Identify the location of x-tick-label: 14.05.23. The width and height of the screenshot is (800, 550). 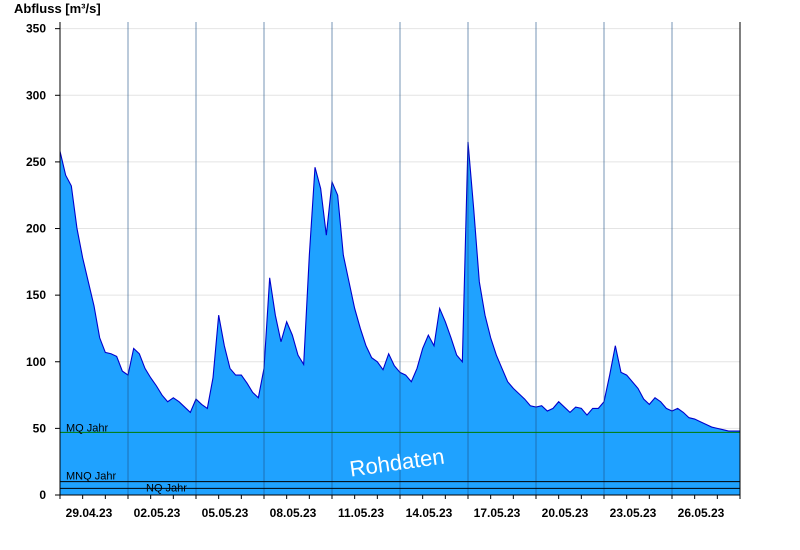
(429, 513).